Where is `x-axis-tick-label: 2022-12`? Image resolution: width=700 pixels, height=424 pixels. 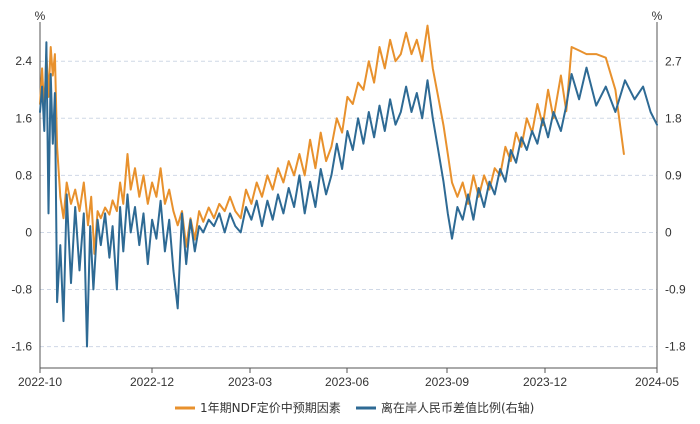
x-axis-tick-label: 2022-12 is located at coordinates (152, 382).